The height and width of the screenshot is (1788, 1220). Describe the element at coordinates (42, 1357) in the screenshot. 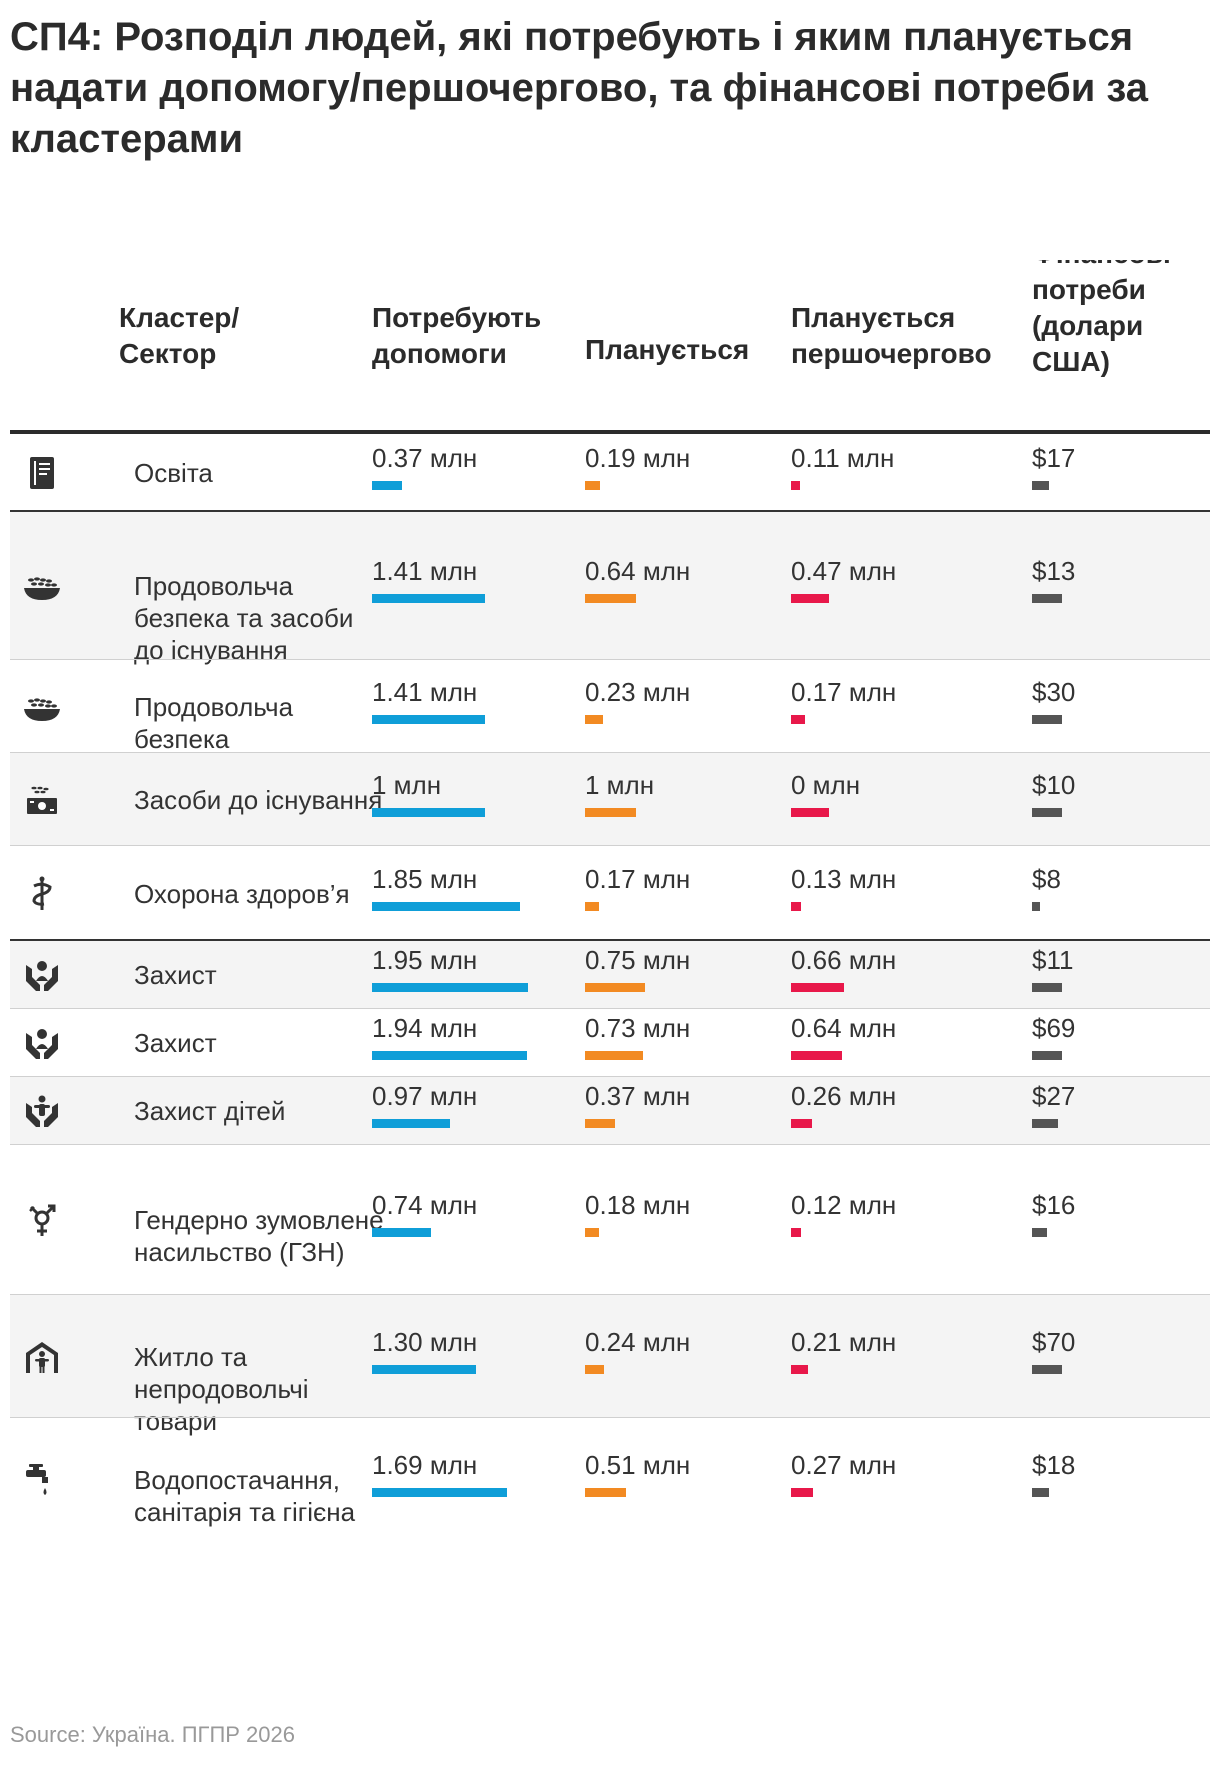

I see `shelter-icon` at that location.